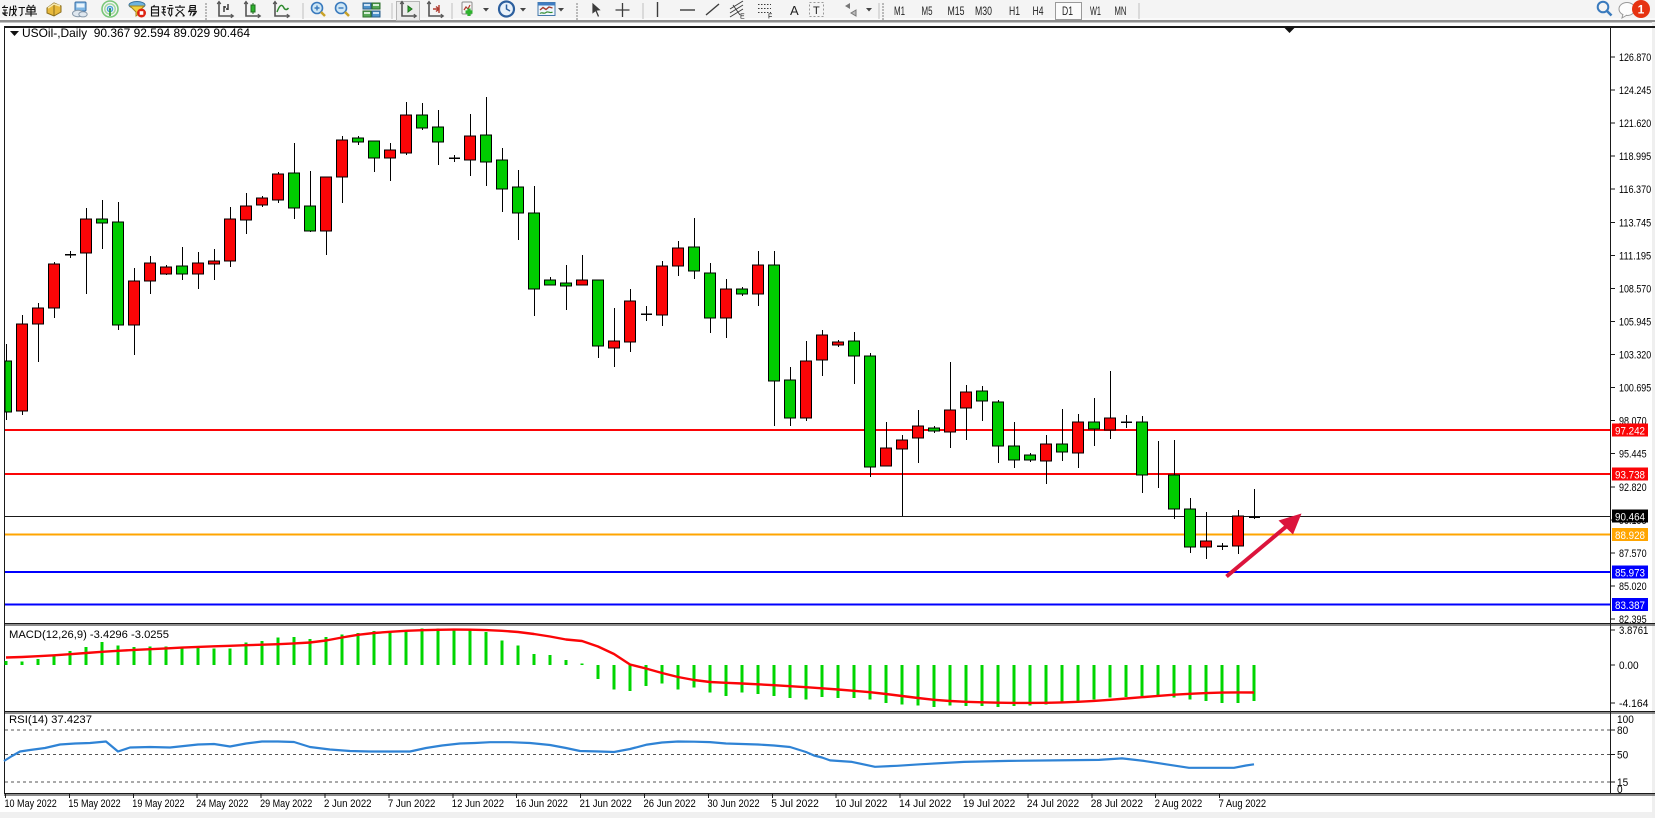 Image resolution: width=1655 pixels, height=818 pixels. What do you see at coordinates (1095, 11) in the screenshot?
I see `svg-text: W1` at bounding box center [1095, 11].